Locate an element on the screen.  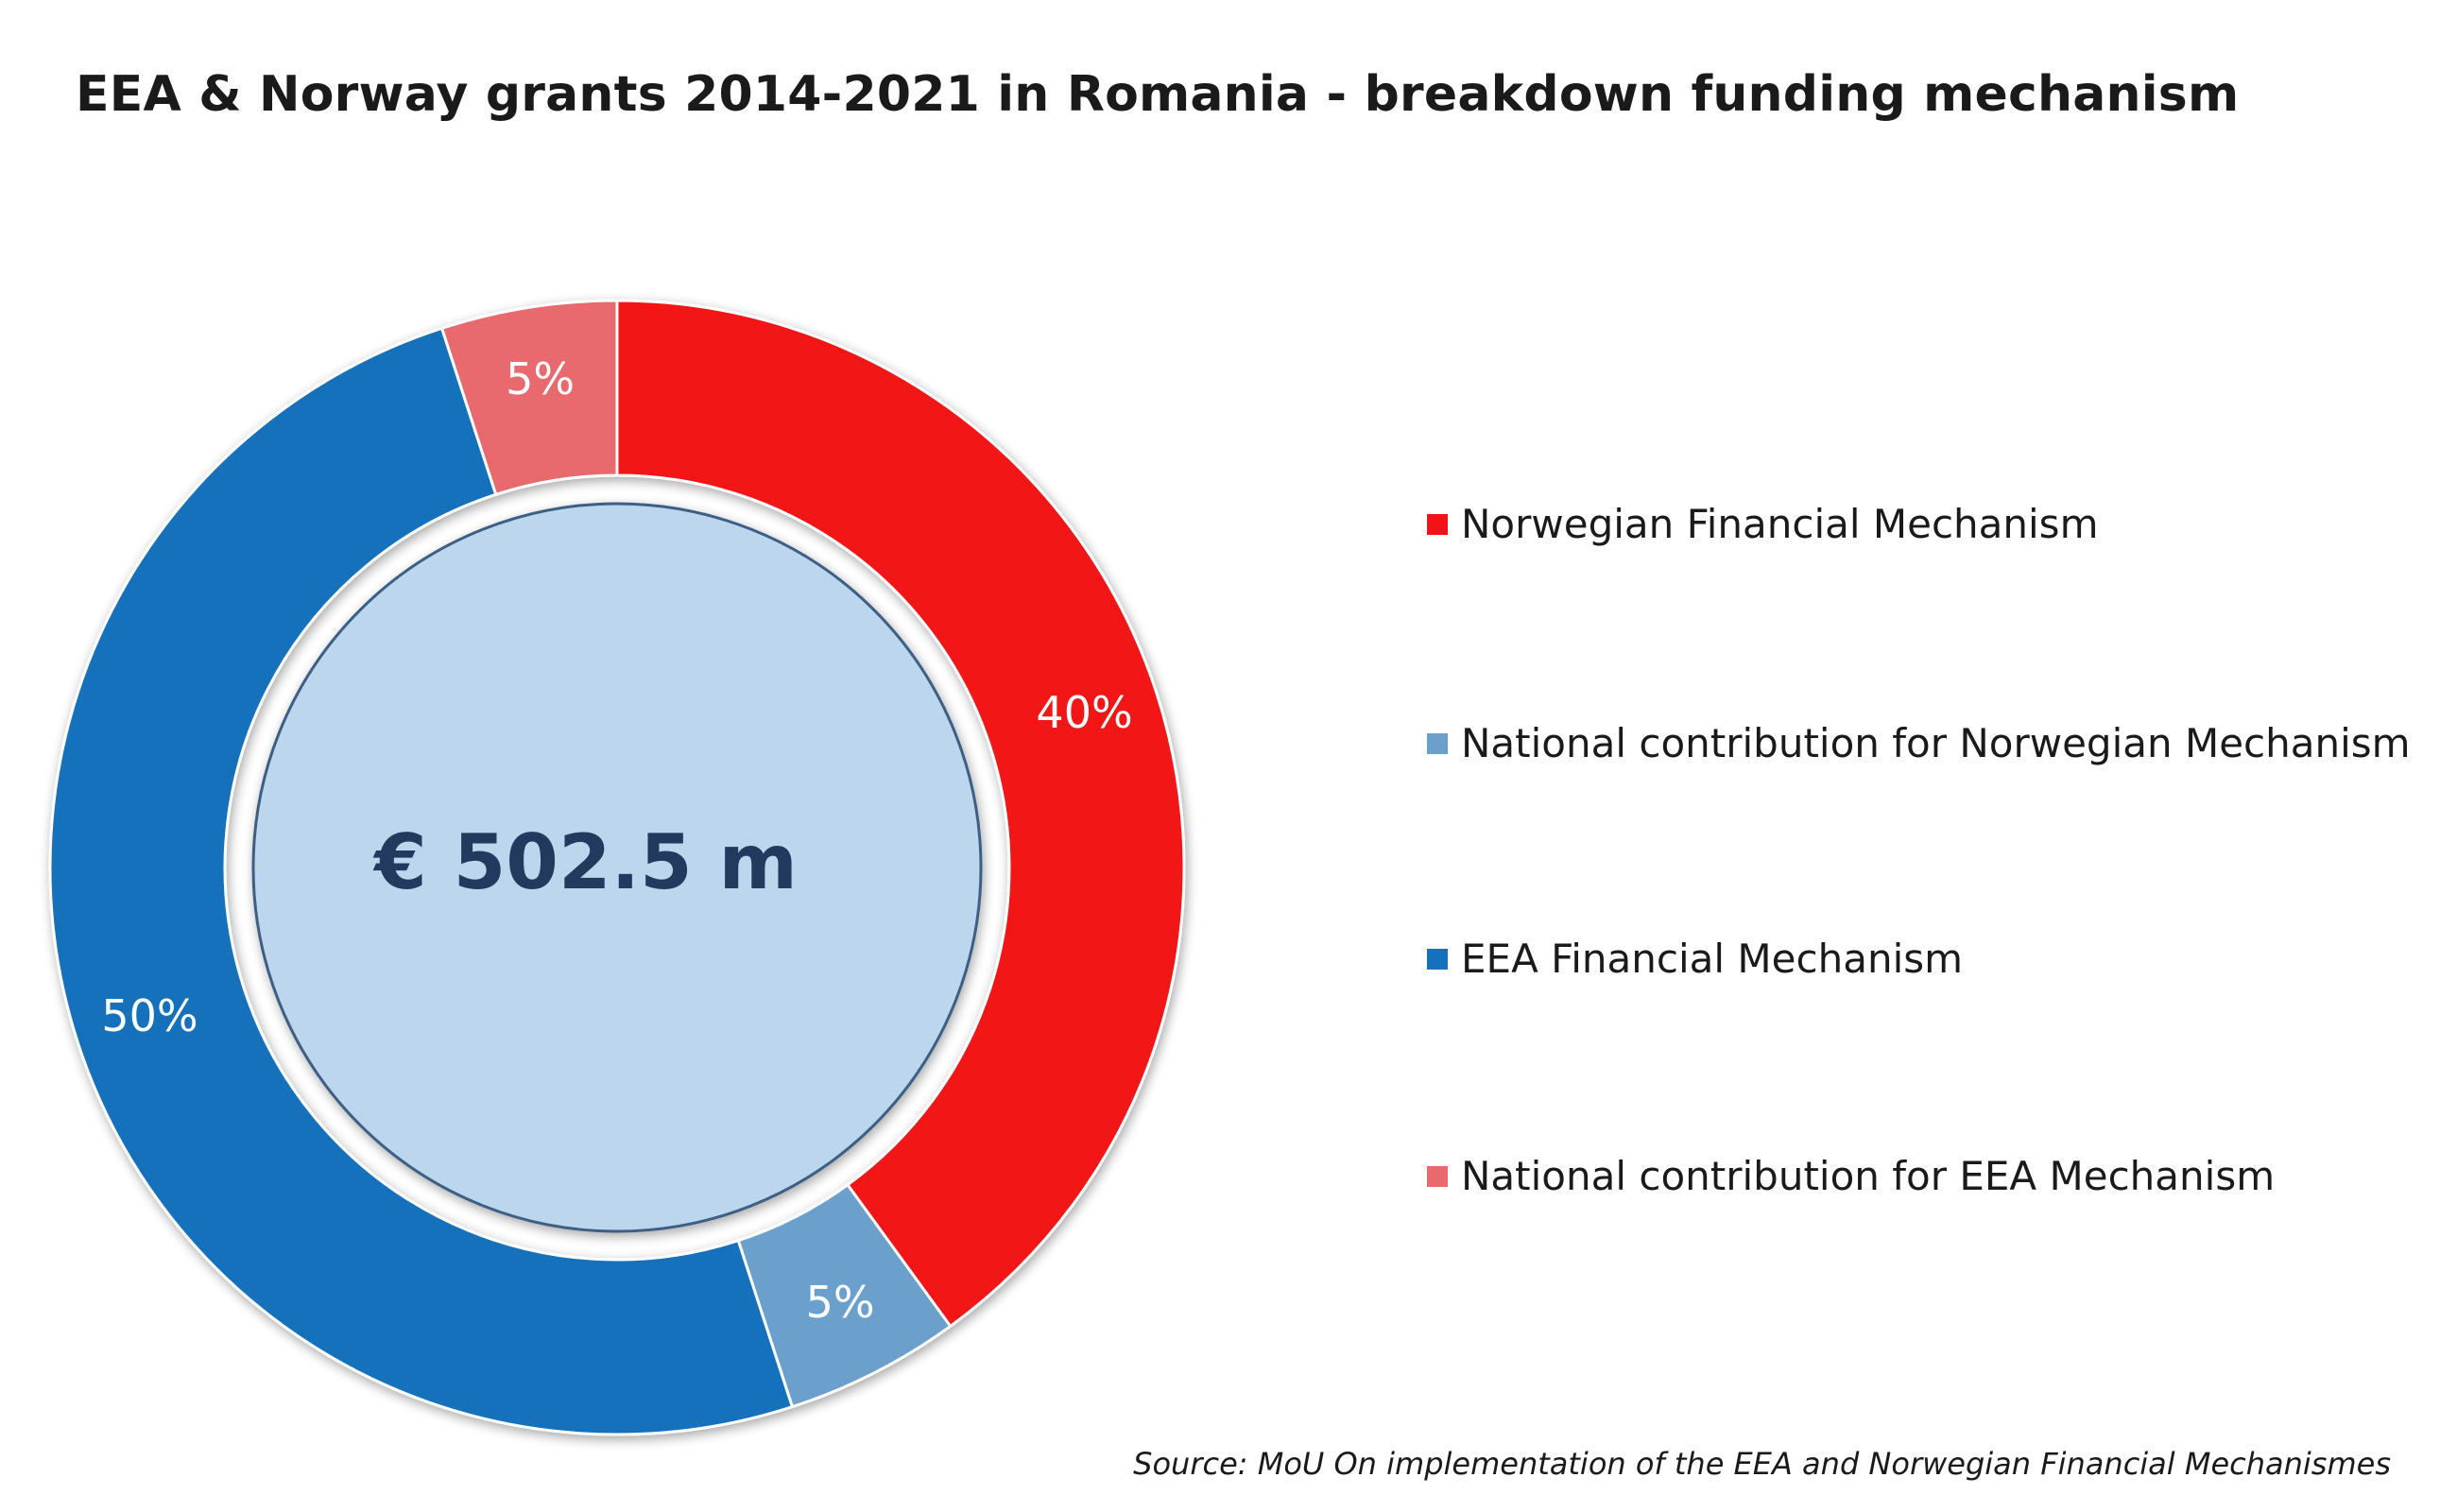
legend-label-3: EEA Financial Mechanism is located at coordinates (1712, 959).